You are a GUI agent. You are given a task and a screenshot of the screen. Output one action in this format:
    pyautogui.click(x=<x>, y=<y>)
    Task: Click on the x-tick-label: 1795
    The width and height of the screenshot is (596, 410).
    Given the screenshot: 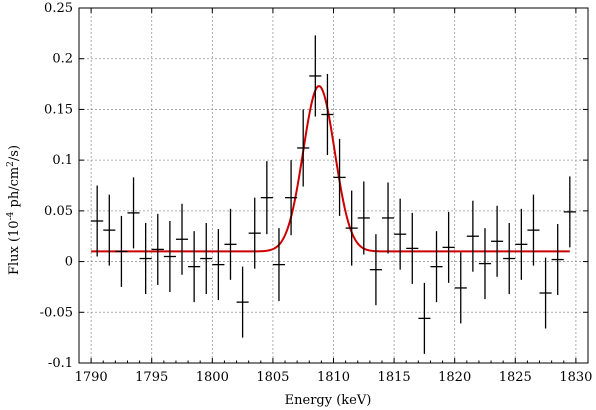 What is the action you would take?
    pyautogui.click(x=151, y=377)
    